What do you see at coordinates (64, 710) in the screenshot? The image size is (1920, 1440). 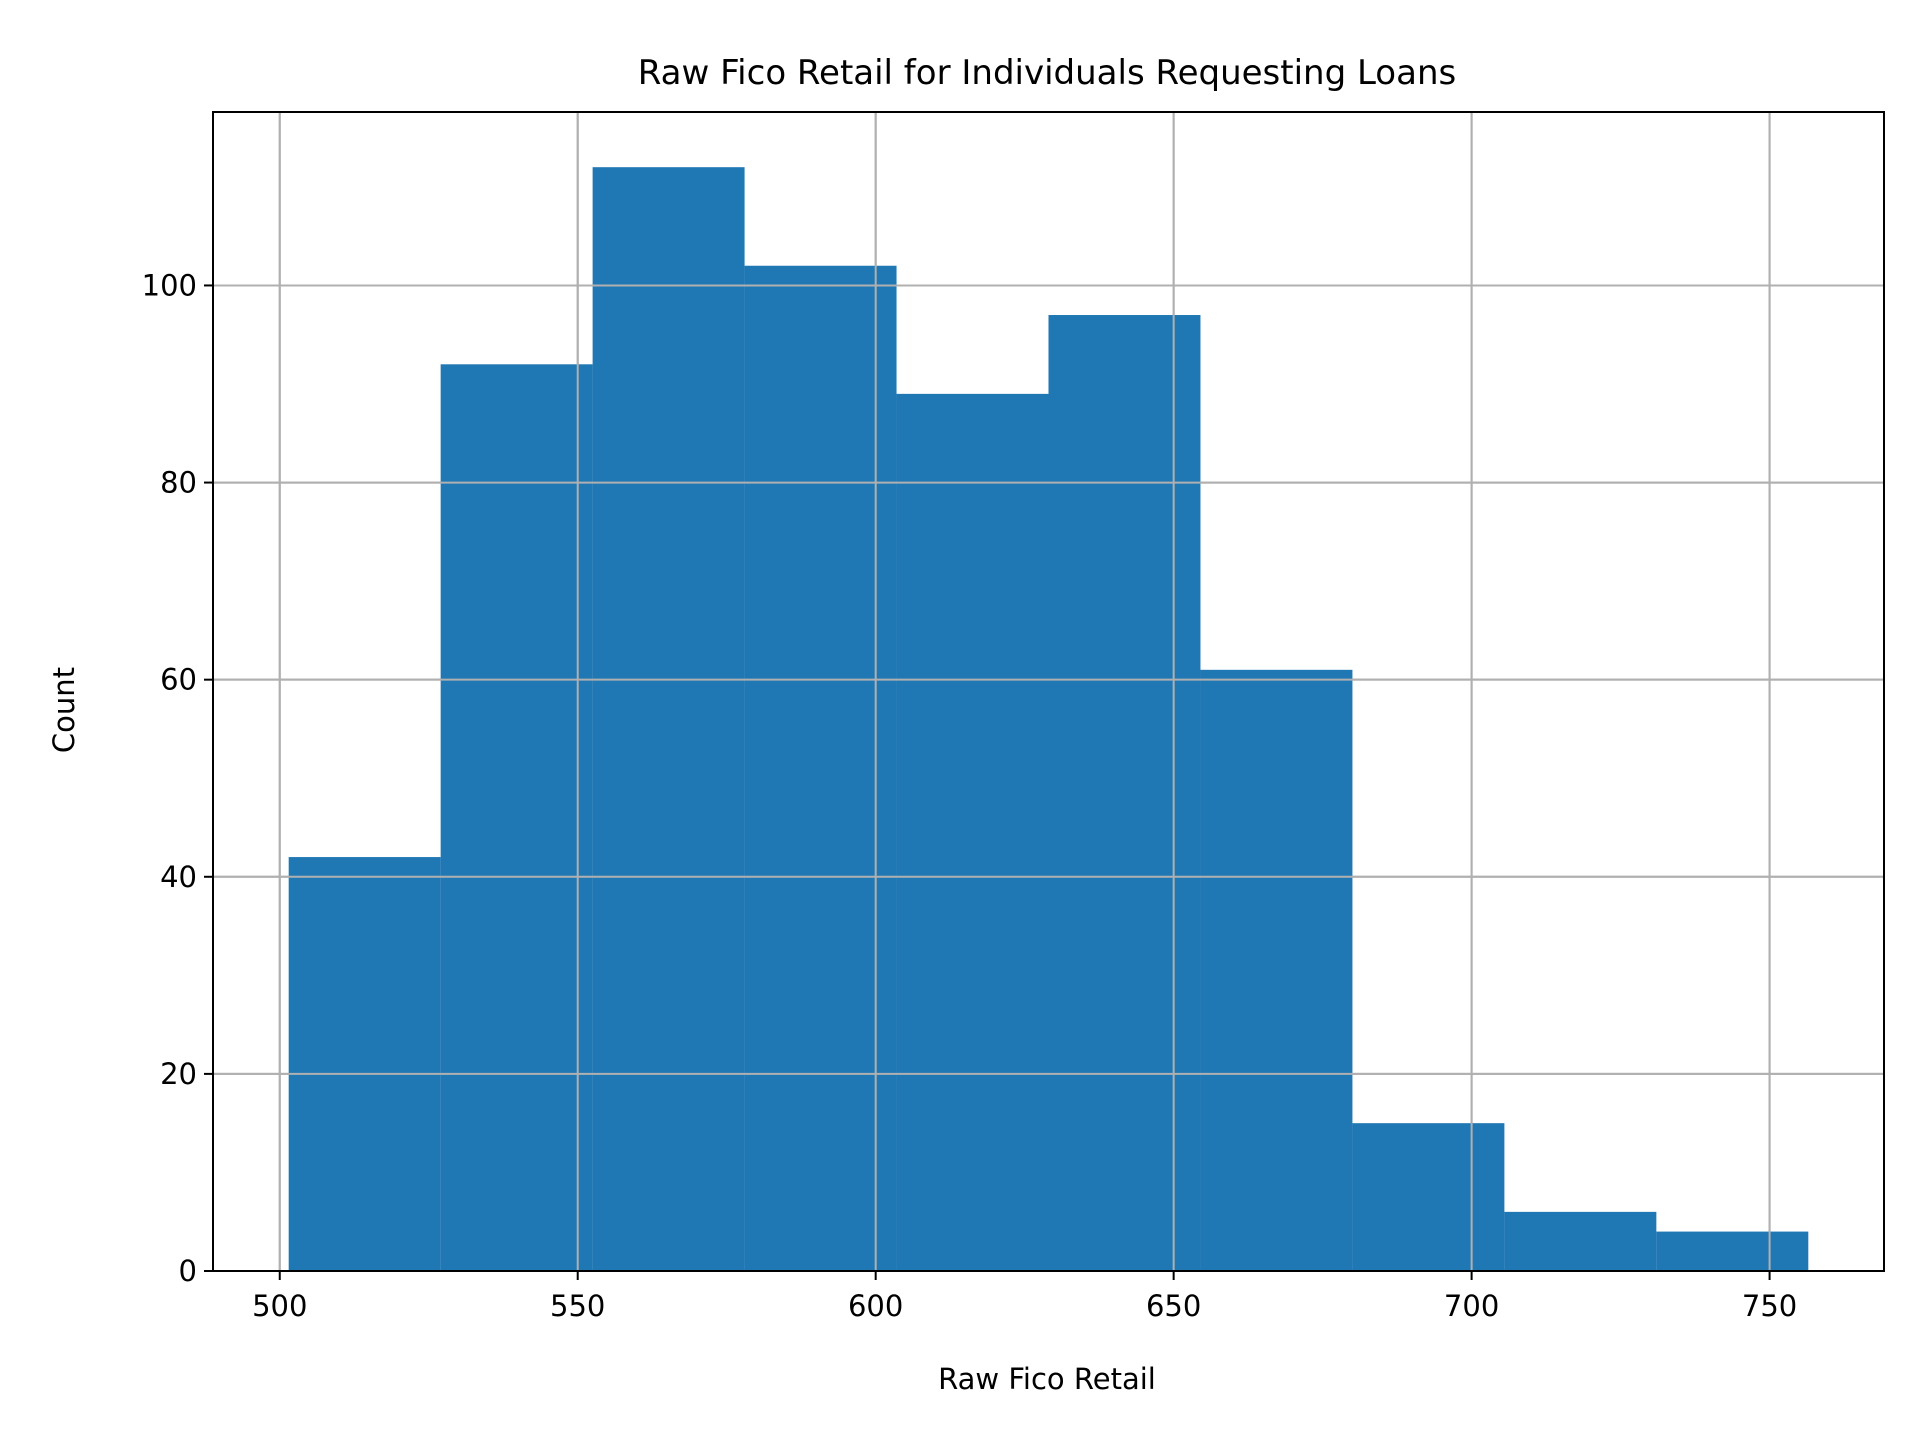 I see `y-axis-label: Count` at bounding box center [64, 710].